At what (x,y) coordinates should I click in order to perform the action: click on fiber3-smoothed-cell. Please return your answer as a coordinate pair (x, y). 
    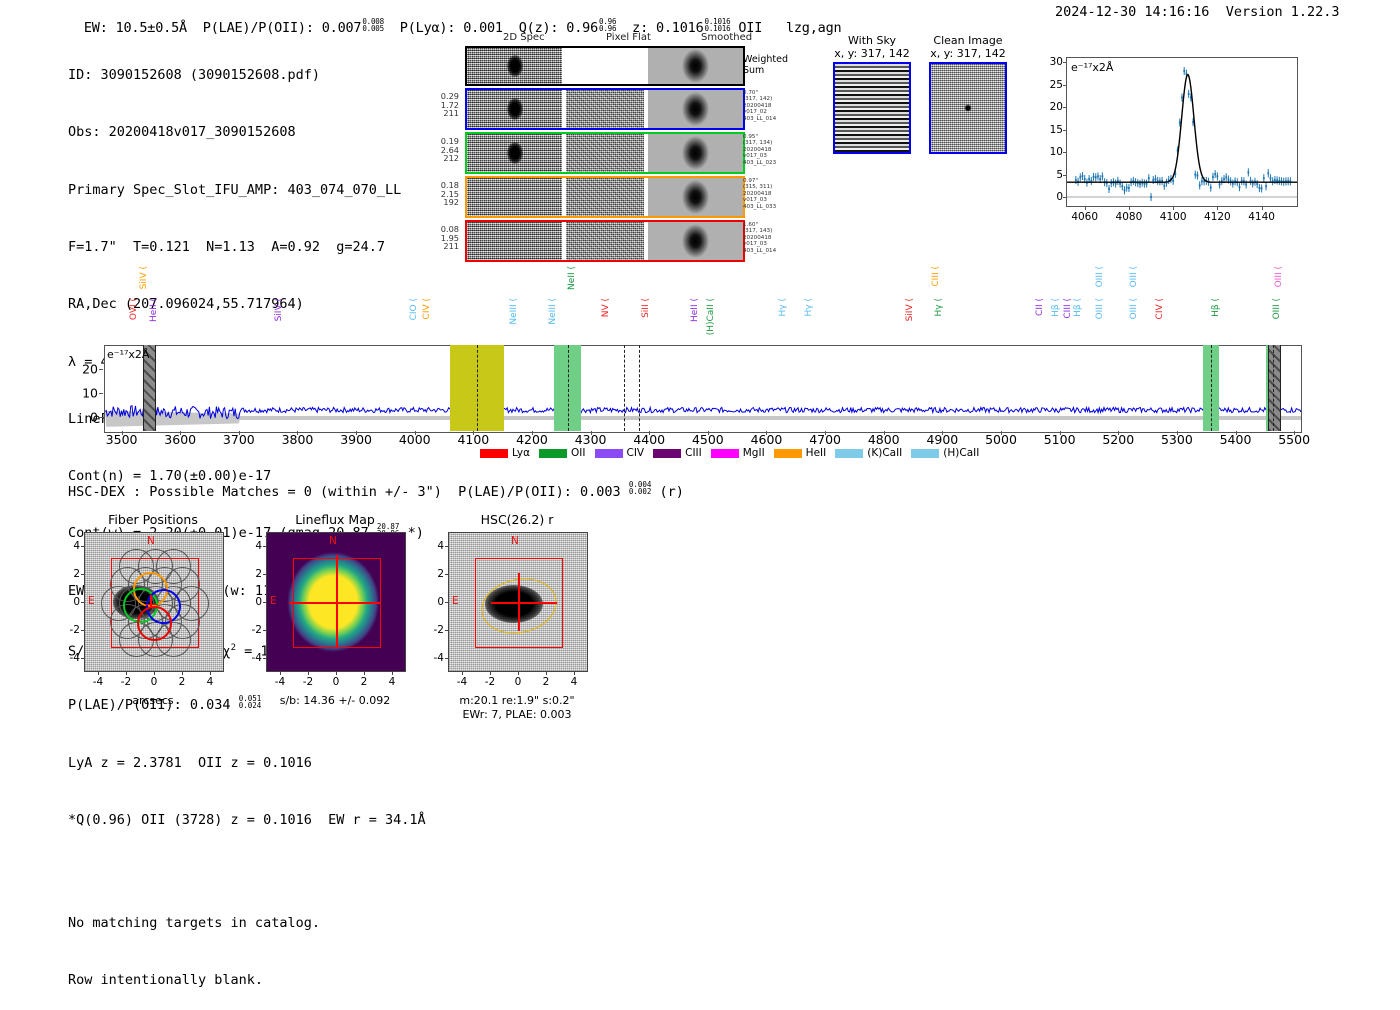
    Looking at the image, I should click on (695, 241).